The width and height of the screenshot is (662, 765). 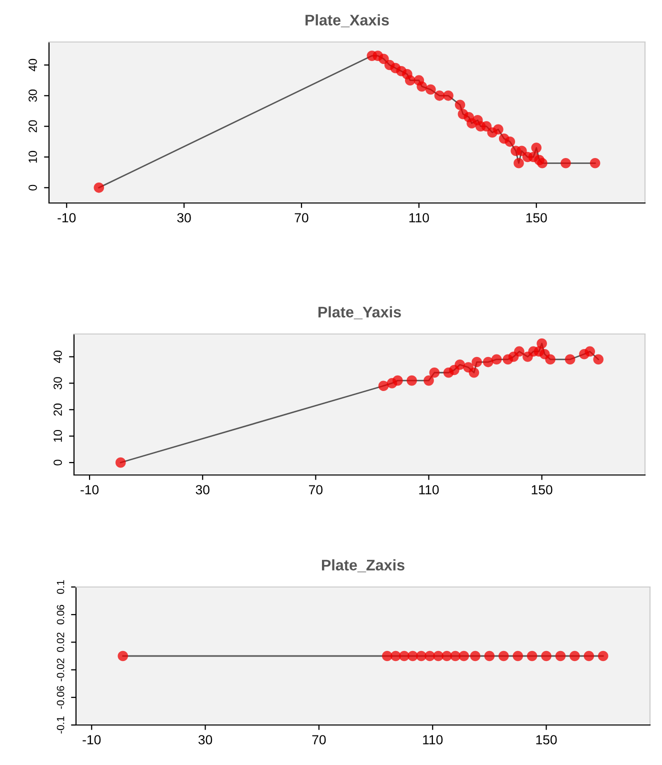 What do you see at coordinates (60, 697) in the screenshot?
I see `y-tick-label: -0.06` at bounding box center [60, 697].